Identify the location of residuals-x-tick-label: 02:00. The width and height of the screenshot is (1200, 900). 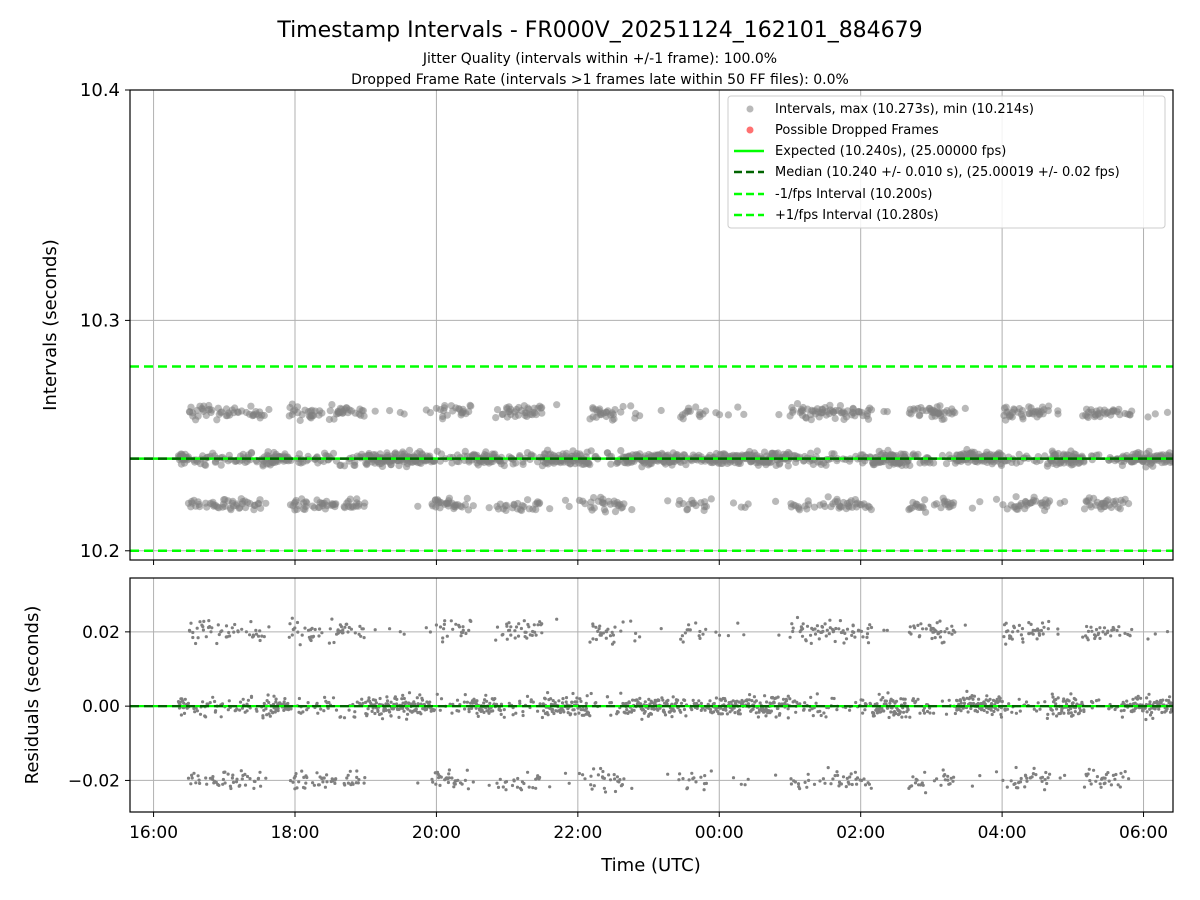
(860, 833).